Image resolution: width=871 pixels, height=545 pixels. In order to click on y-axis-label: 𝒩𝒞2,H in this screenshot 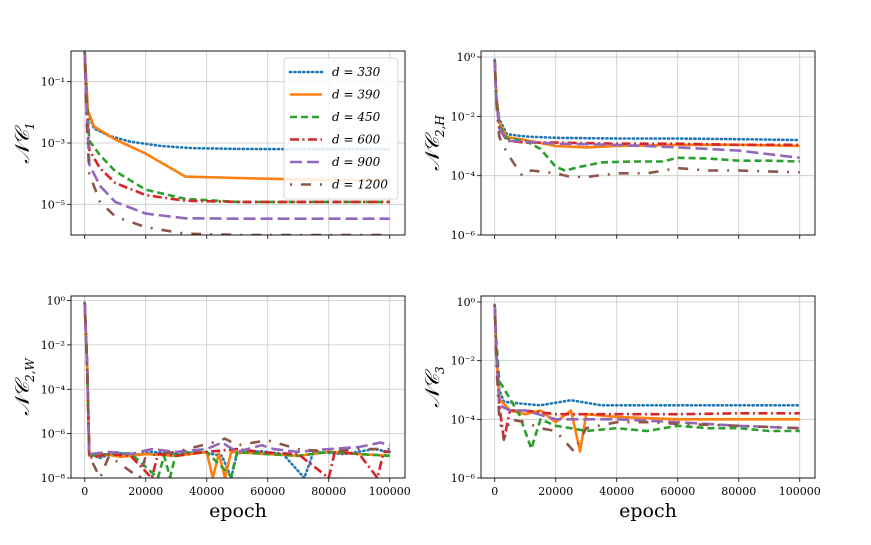, I will do `click(433, 143)`.